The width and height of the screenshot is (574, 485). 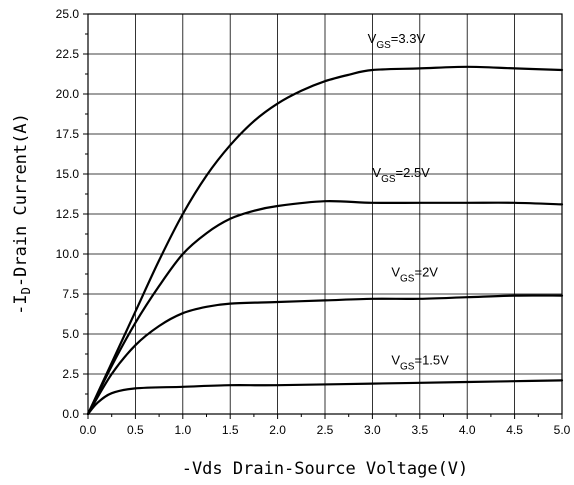 I want to click on series-label: VGS=2V, so click(x=414, y=274).